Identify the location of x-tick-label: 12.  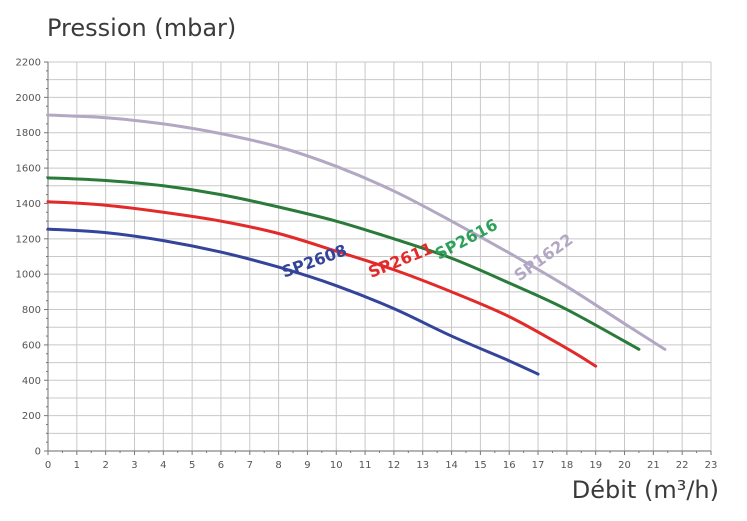
(394, 465).